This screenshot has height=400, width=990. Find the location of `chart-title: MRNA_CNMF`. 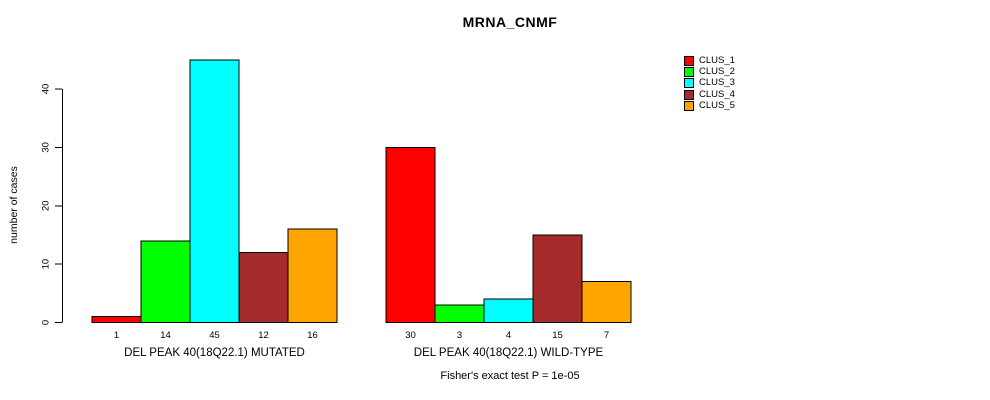

chart-title: MRNA_CNMF is located at coordinates (510, 22).